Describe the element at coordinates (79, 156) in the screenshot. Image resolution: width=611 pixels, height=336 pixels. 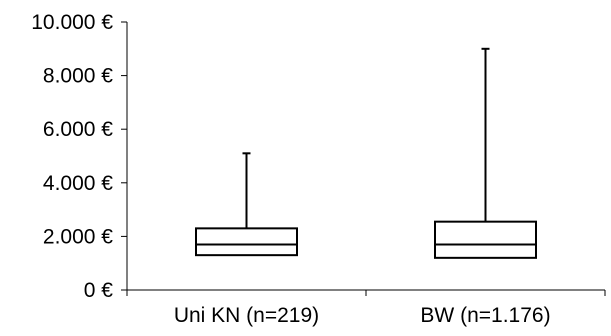
I see `y-axis: 0 € 2.000 € 4.000 € 6.000 € 8.000 € 10.000 €` at that location.